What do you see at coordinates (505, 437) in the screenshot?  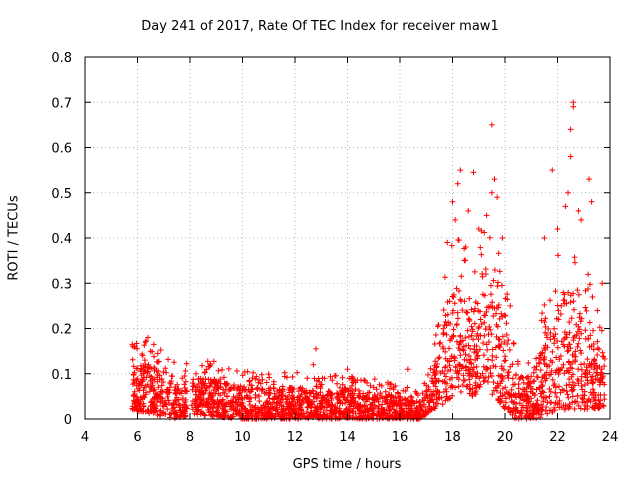 I see `x-tick-label: 20` at bounding box center [505, 437].